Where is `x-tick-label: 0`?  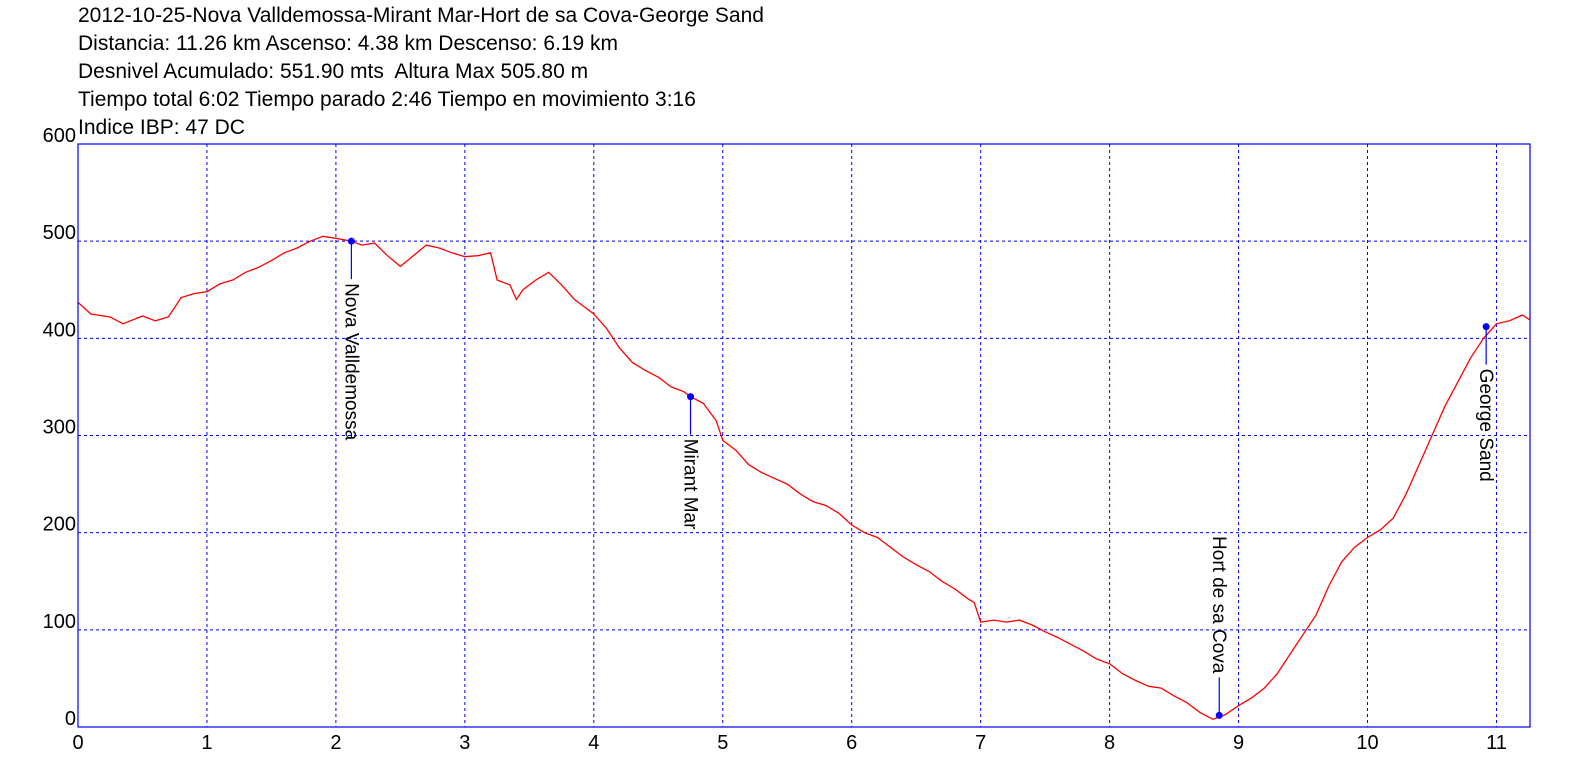 x-tick-label: 0 is located at coordinates (77, 743).